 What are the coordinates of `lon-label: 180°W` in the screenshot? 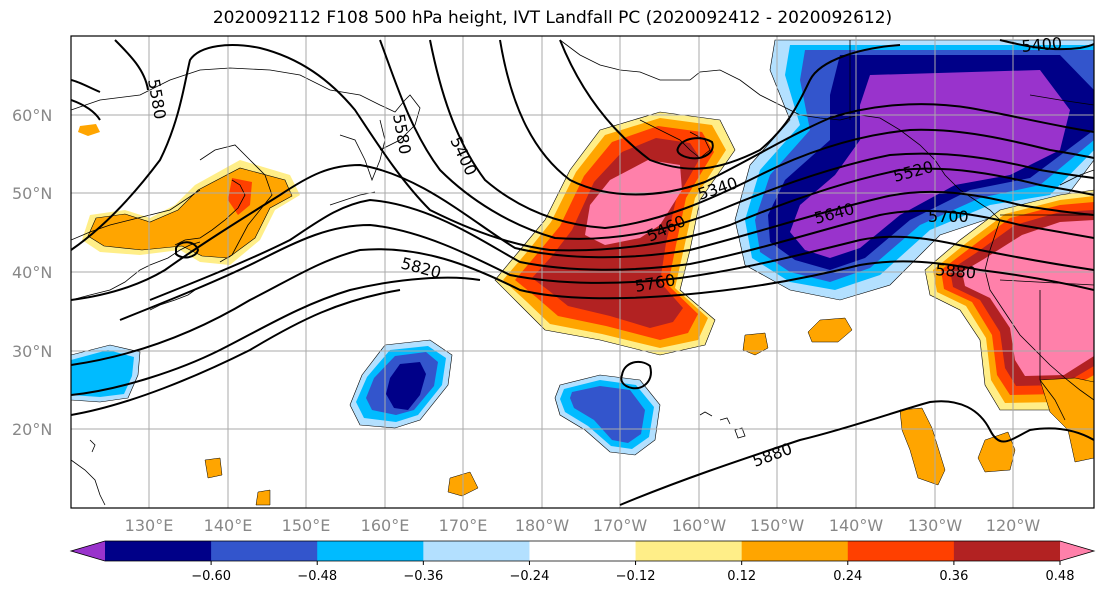 It's located at (542, 525).